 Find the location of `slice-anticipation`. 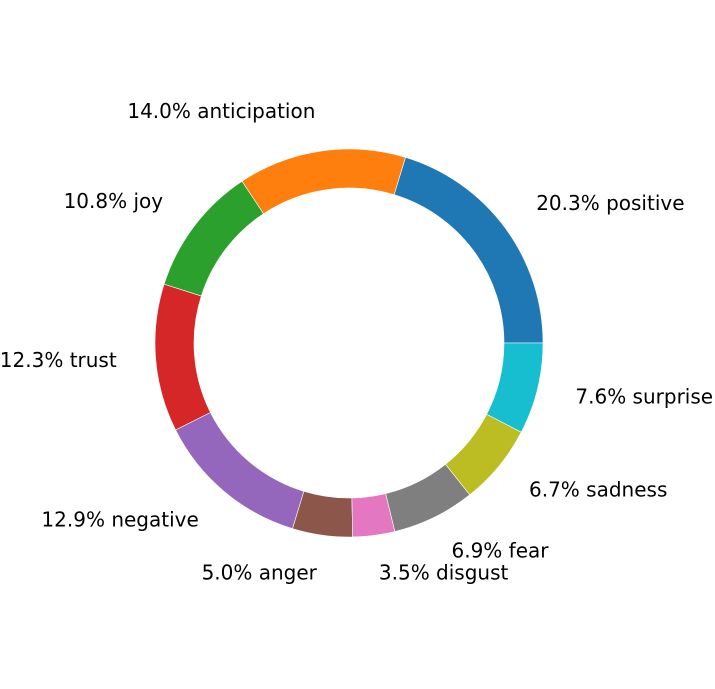

slice-anticipation is located at coordinates (323, 181).